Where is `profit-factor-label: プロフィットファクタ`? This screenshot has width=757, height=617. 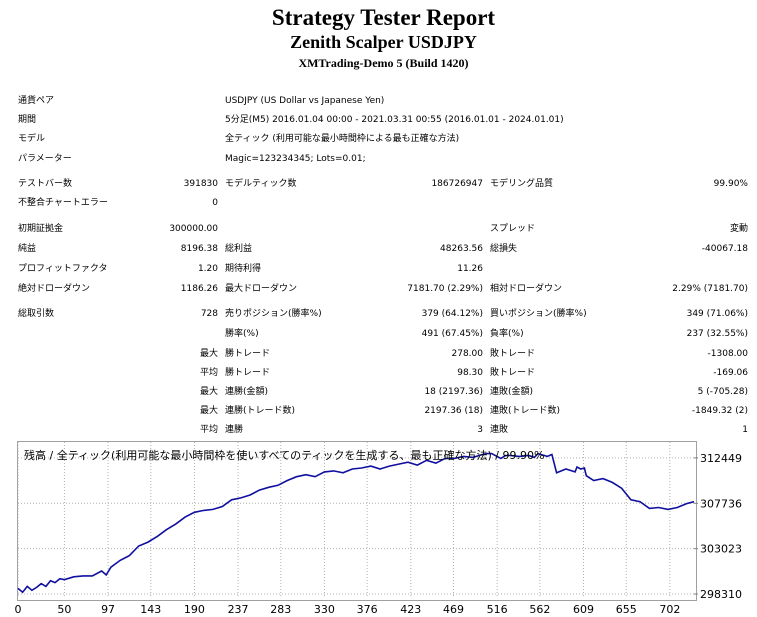
profit-factor-label: プロフィットファクタ is located at coordinates (63, 269).